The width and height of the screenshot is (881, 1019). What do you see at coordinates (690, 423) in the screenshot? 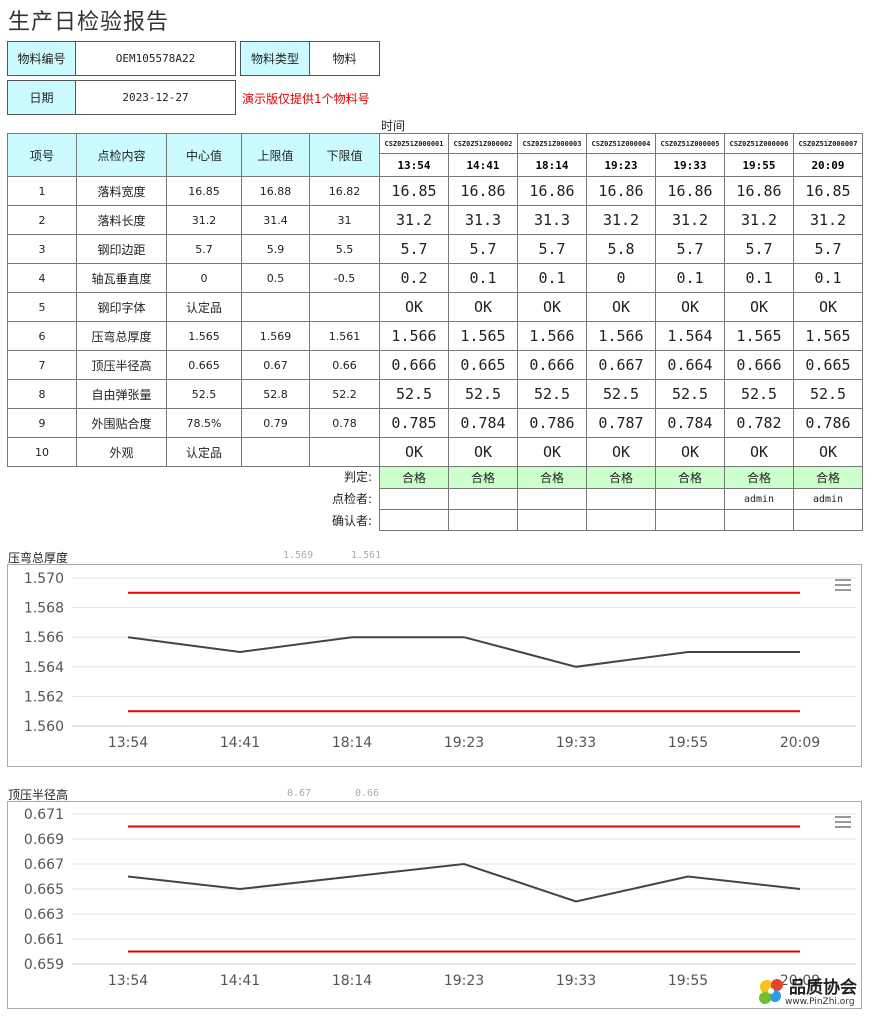
I see `sample-value: 0.784` at bounding box center [690, 423].